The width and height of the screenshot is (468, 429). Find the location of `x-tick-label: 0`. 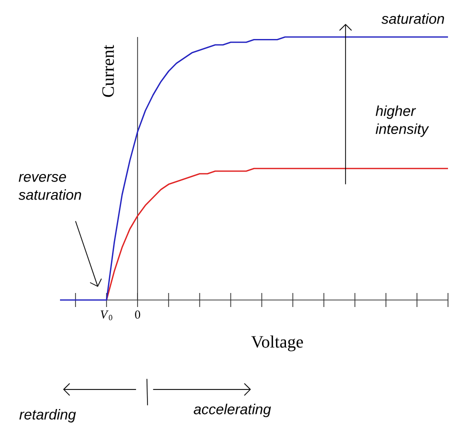

x-tick-label: 0 is located at coordinates (137, 314).